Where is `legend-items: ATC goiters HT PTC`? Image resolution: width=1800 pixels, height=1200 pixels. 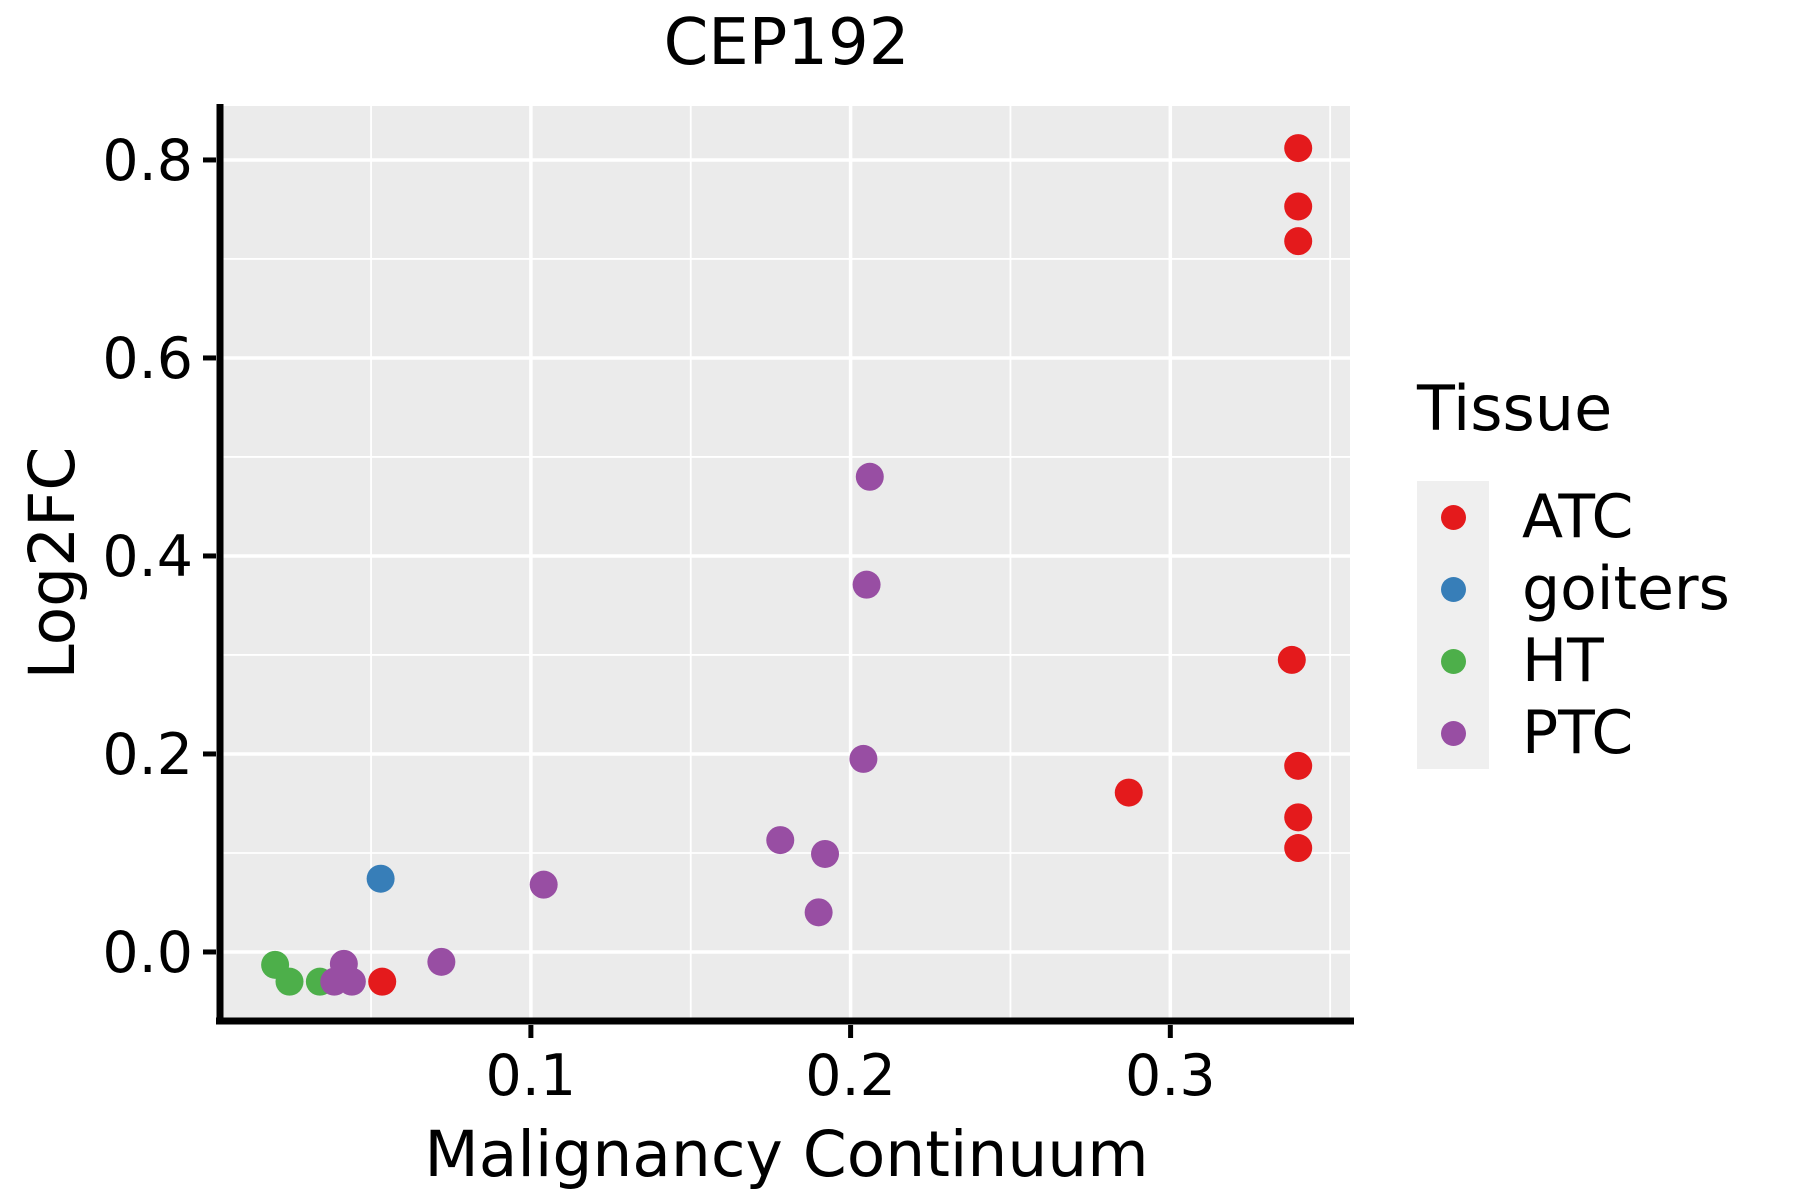
legend-items: ATC goiters HT PTC is located at coordinates (1573, 625).